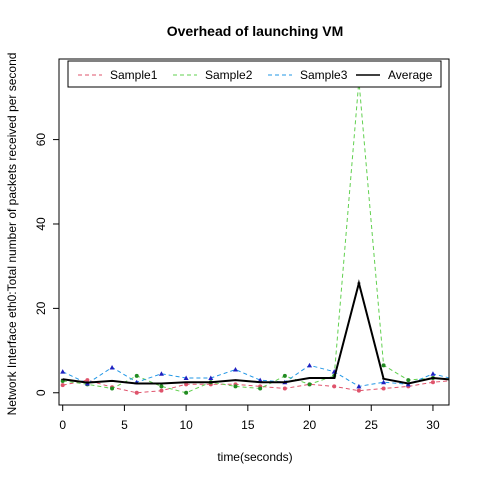  I want to click on x-tick-label: 10, so click(186, 425).